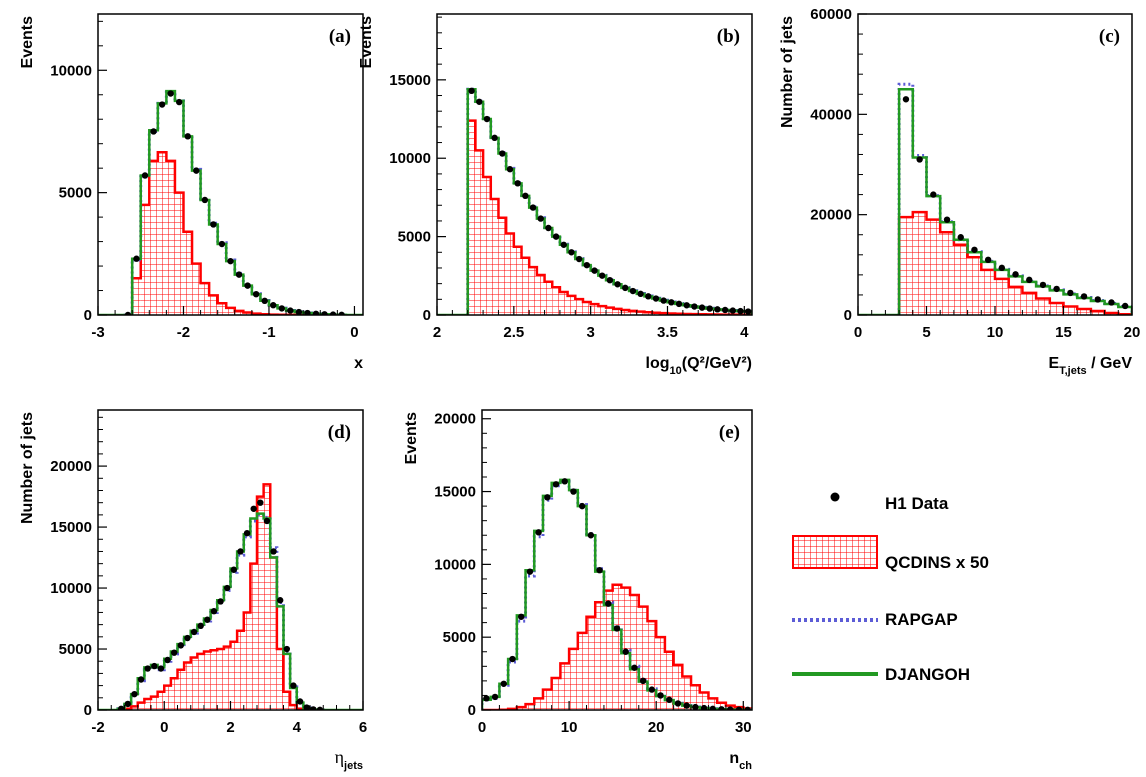  What do you see at coordinates (349, 759) in the screenshot?
I see `x-axis-title: ηjets` at bounding box center [349, 759].